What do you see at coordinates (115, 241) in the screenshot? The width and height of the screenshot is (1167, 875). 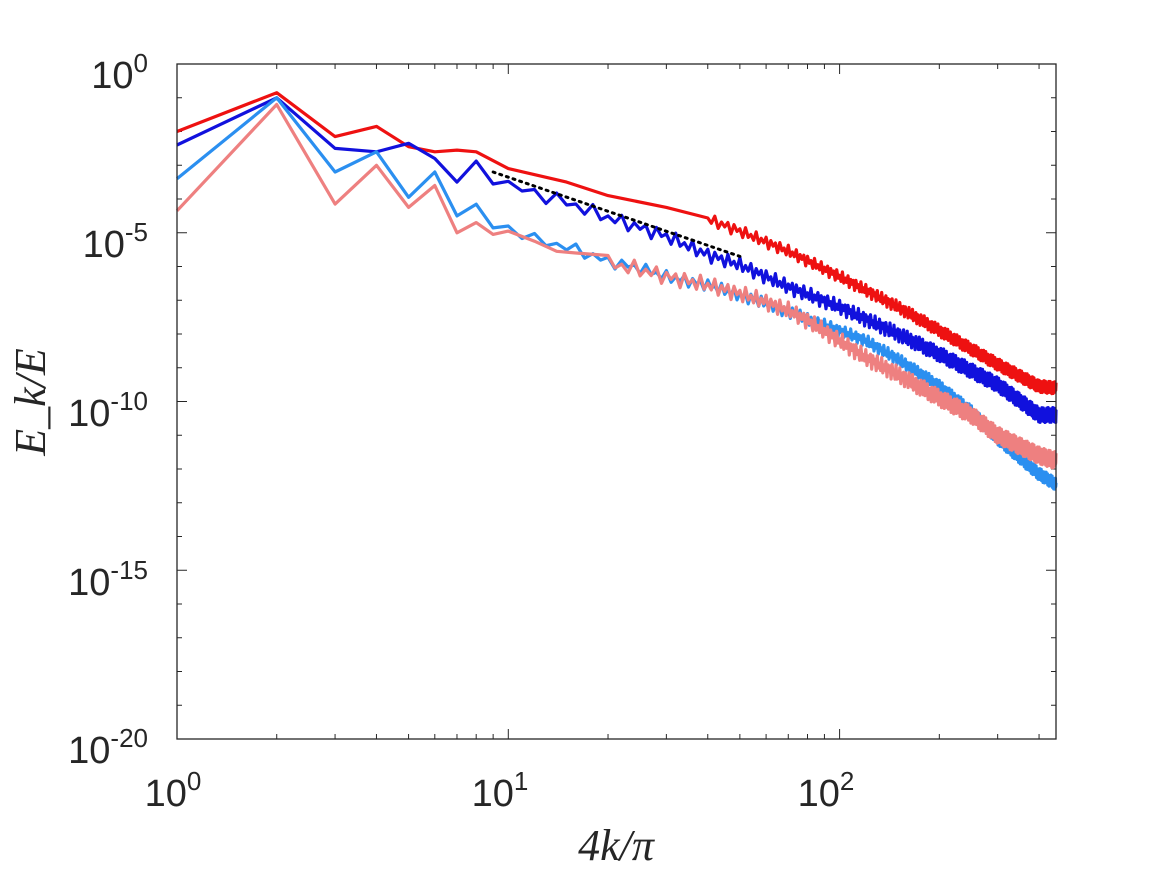 I see `y-tick-label-1: 10⁻⁵` at bounding box center [115, 241].